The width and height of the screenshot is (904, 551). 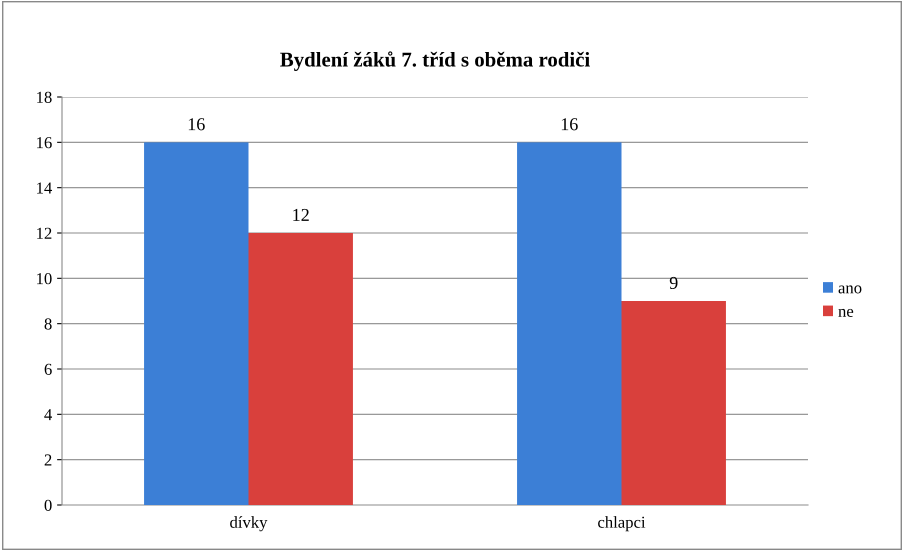 What do you see at coordinates (301, 214) in the screenshot?
I see `data-label: 12` at bounding box center [301, 214].